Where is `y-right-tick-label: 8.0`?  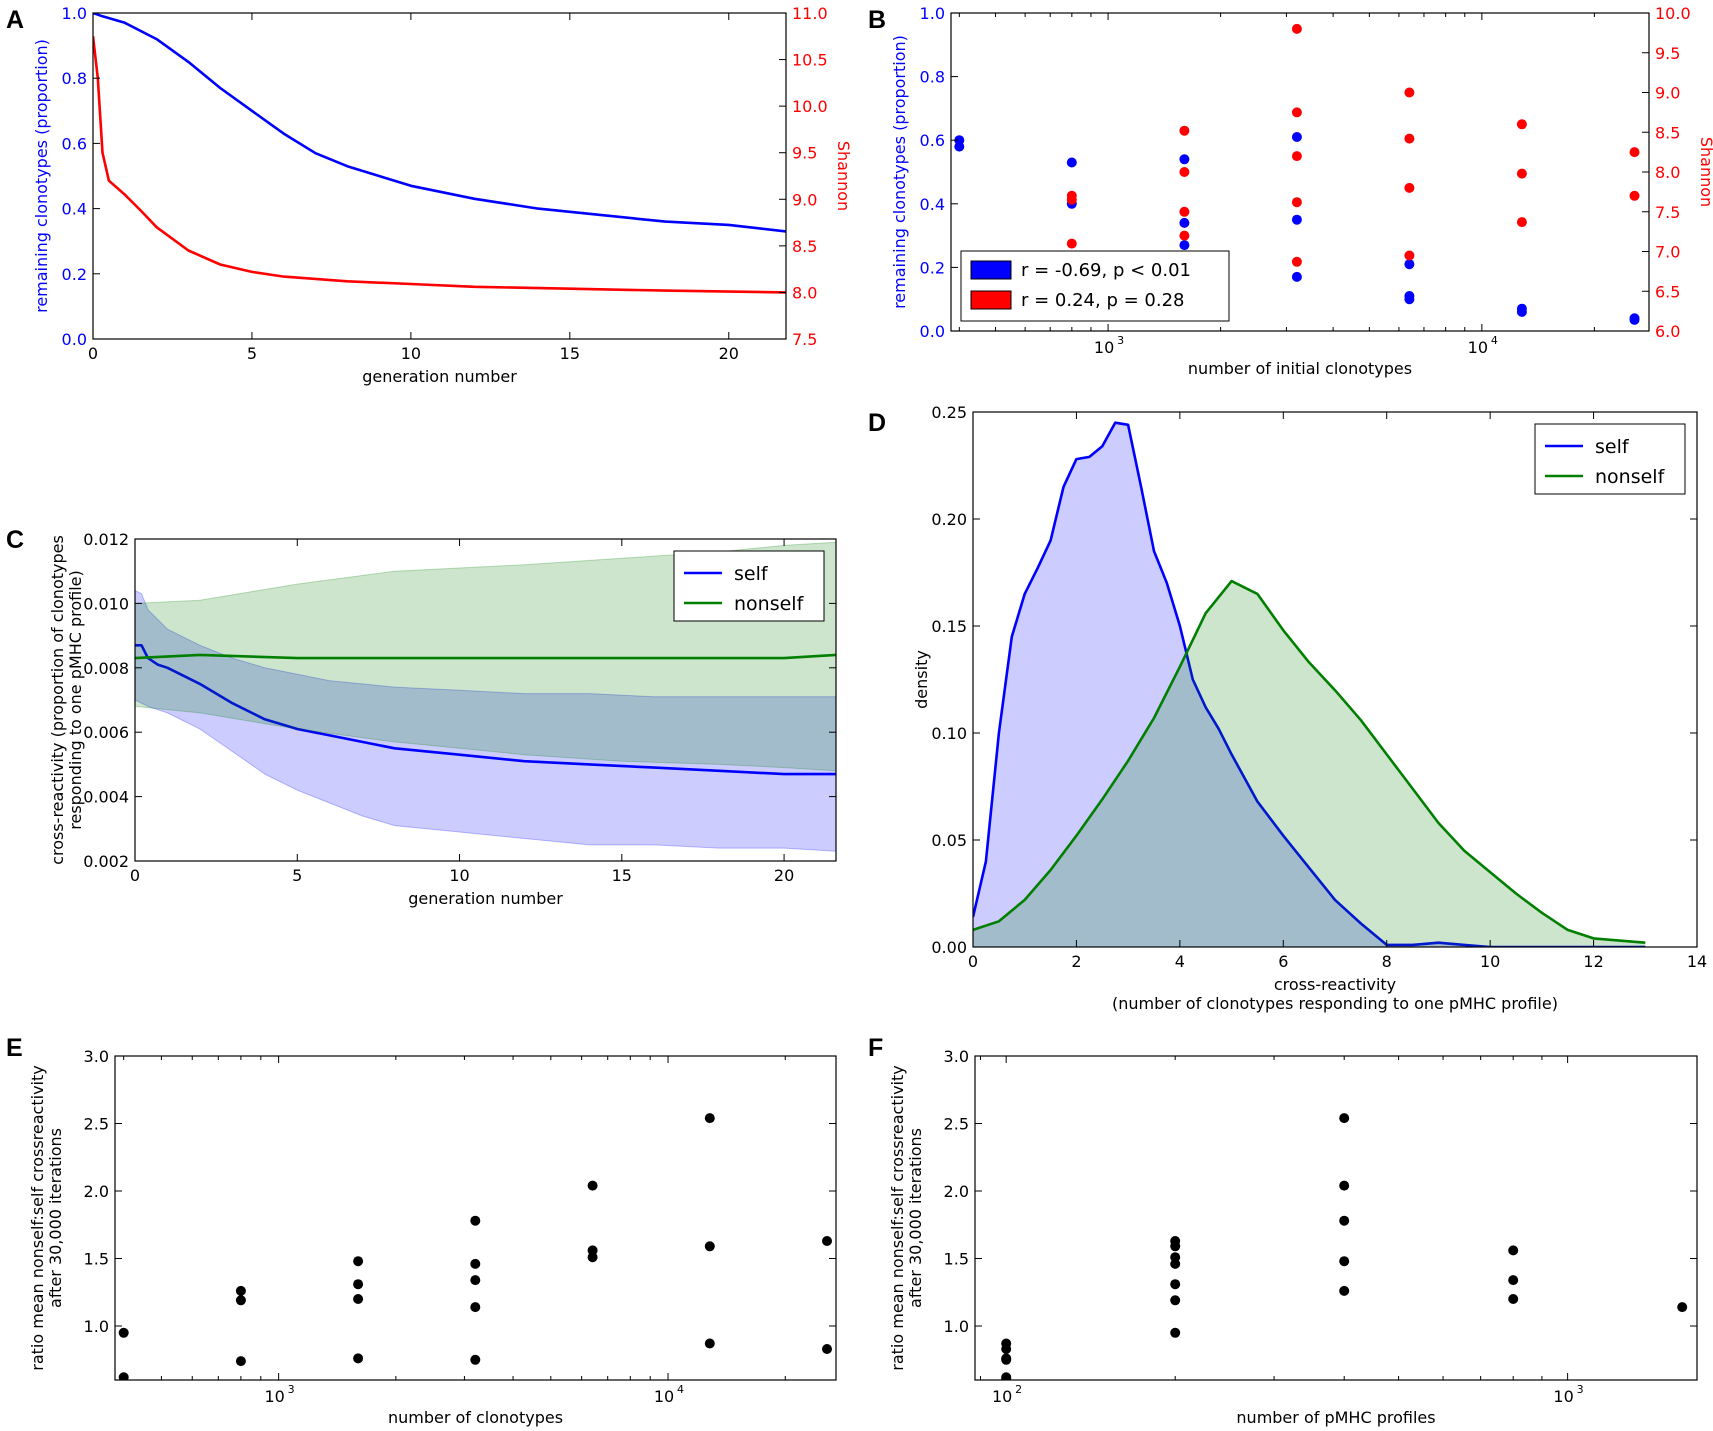
y-right-tick-label: 8.0 is located at coordinates (804, 292).